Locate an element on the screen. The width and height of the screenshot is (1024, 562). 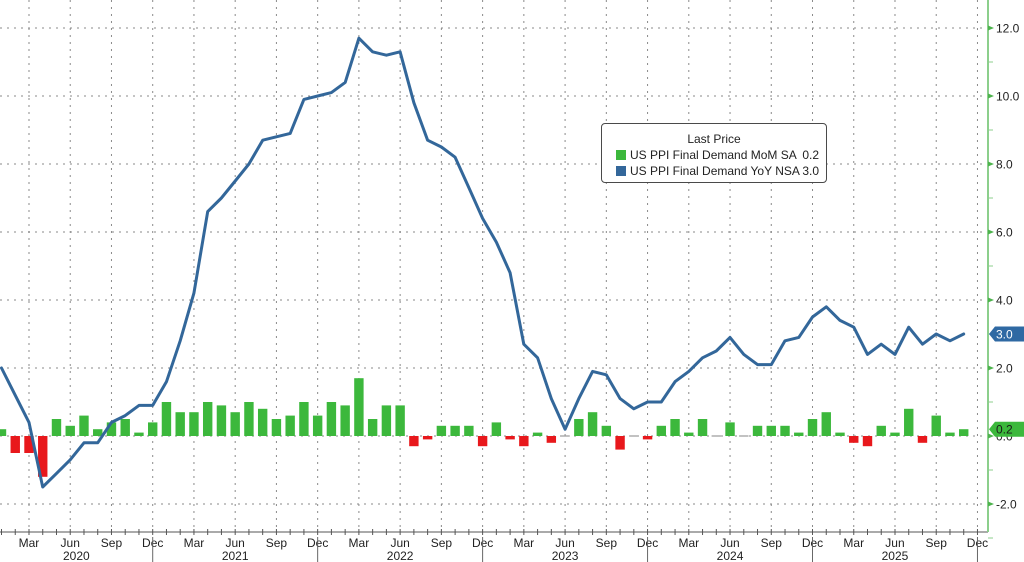
last-value-tag-text: 3.0 is located at coordinates (1004, 335).